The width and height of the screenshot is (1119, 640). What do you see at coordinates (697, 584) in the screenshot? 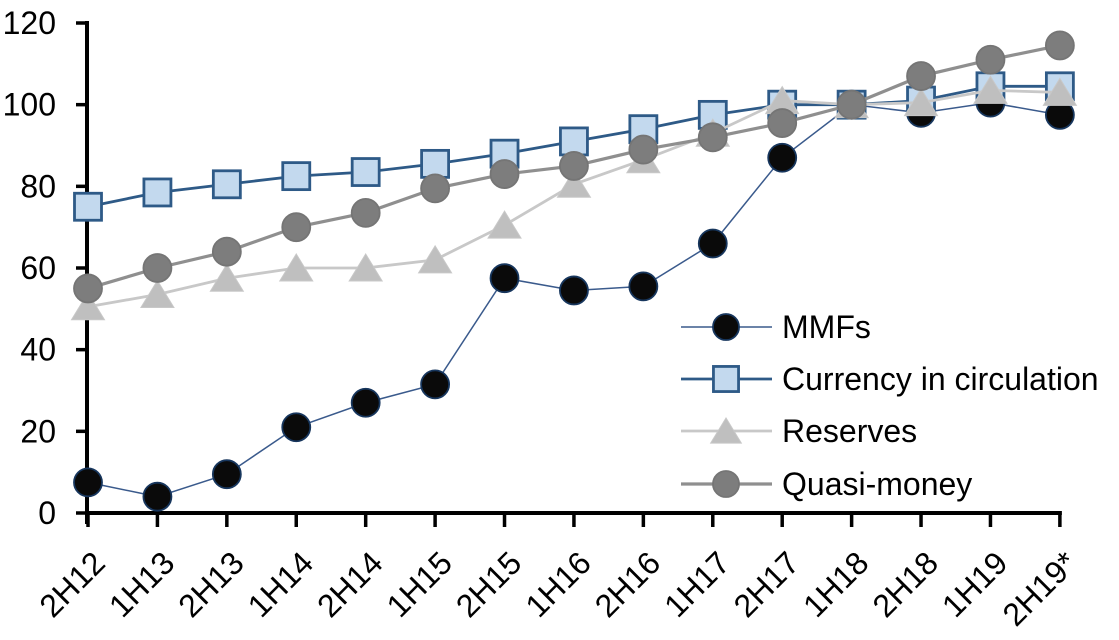
I see `x-tick-label: 1H17` at bounding box center [697, 584].